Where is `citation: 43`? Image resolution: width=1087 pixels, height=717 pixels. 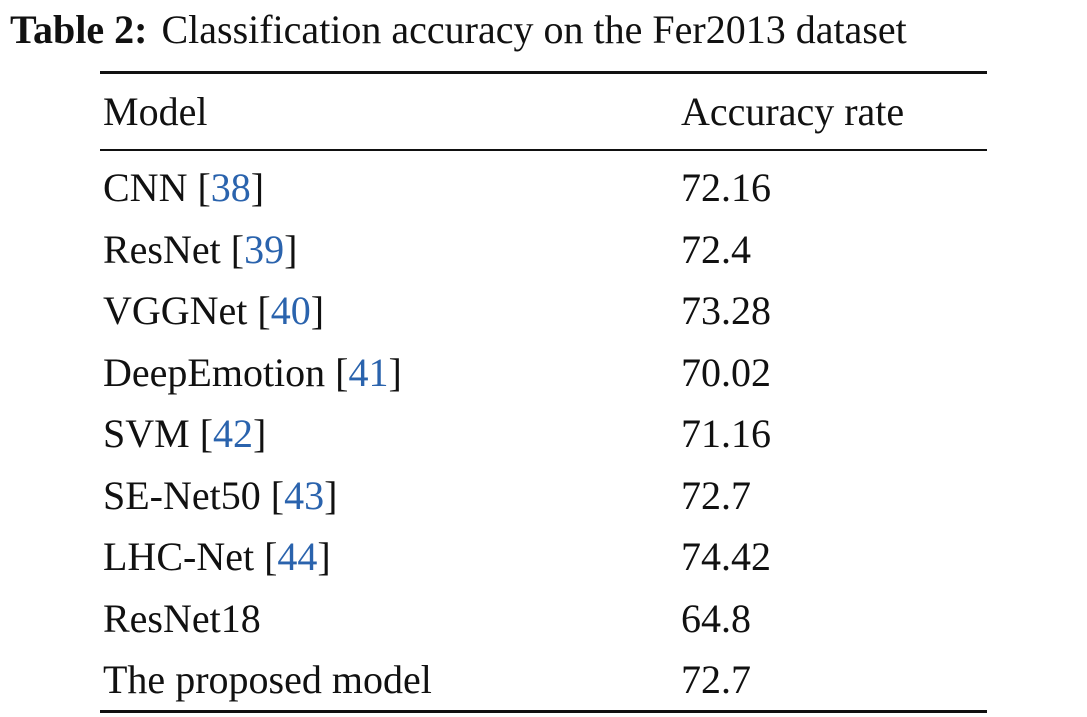
citation: 43 is located at coordinates (304, 495).